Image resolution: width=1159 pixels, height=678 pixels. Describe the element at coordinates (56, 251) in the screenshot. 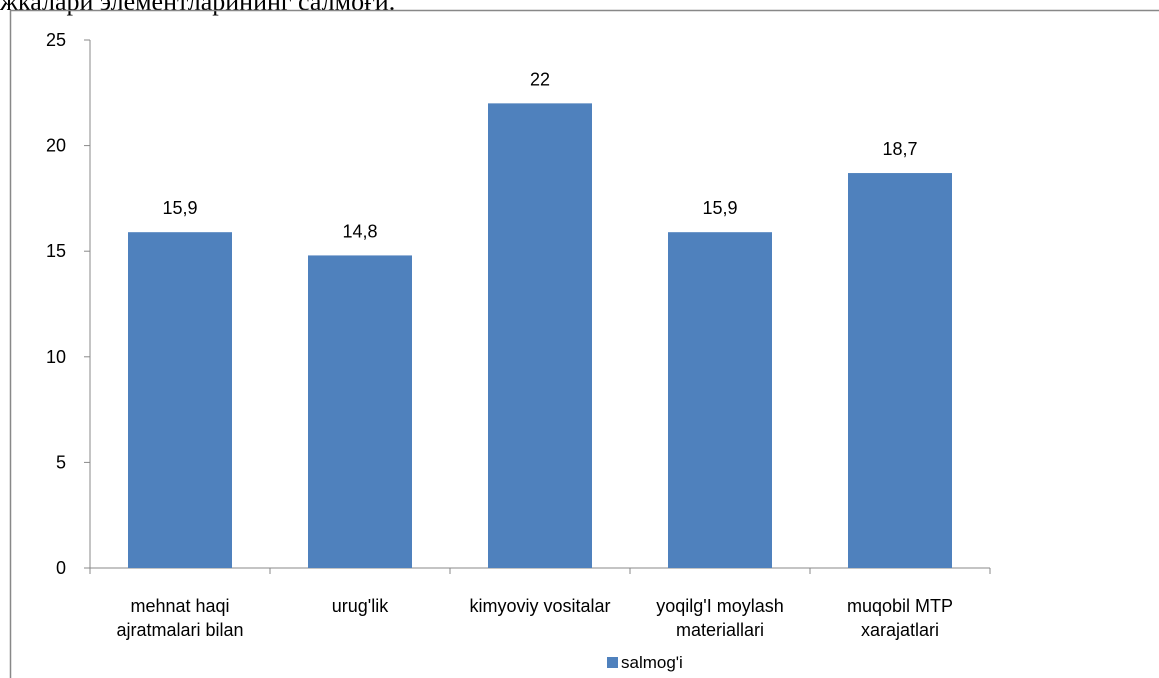

I see `y-tick-label: 15` at that location.